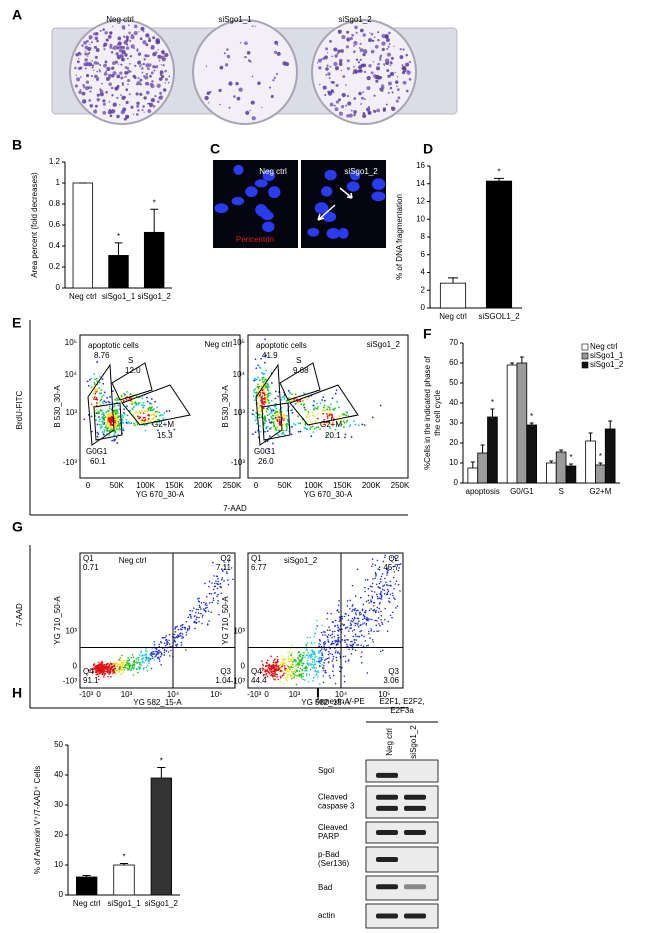 Image resolution: width=650 pixels, height=933 pixels. I want to click on outer-y-title: 7-AAD, so click(19, 615).